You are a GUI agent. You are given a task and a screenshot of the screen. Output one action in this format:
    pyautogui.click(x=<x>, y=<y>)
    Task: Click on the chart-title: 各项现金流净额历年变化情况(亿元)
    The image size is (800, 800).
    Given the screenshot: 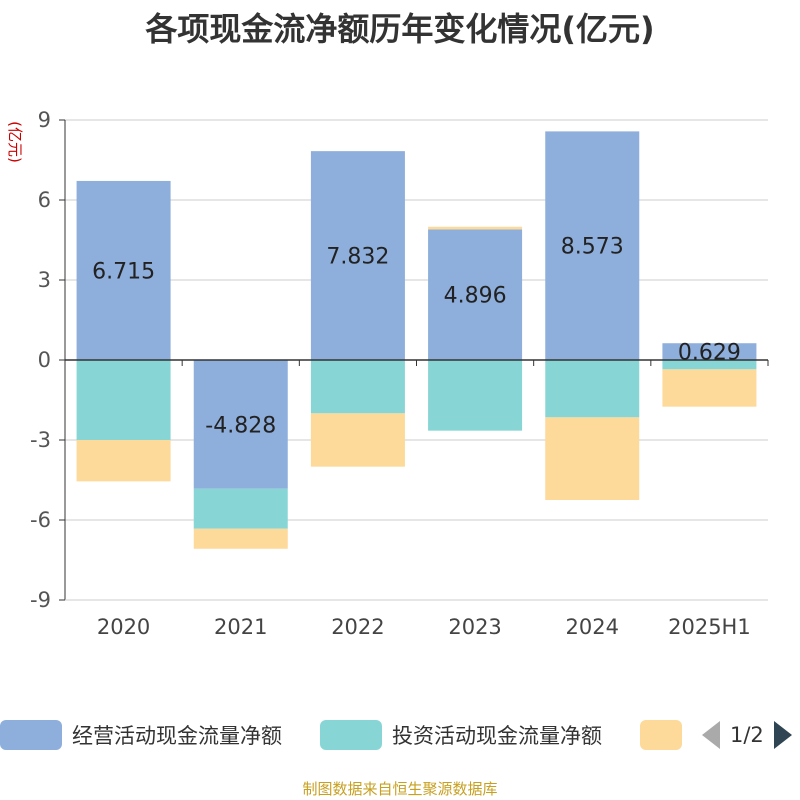 What is the action you would take?
    pyautogui.click(x=400, y=29)
    